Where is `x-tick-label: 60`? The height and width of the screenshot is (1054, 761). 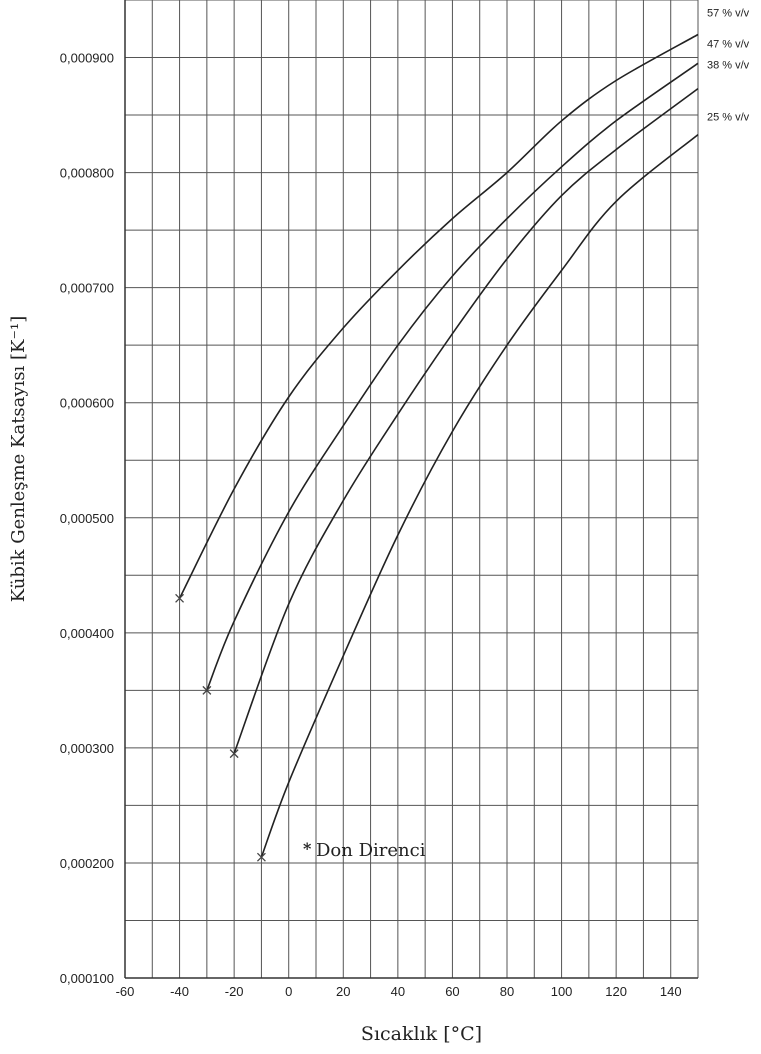
x-tick-label: 60 is located at coordinates (452, 991).